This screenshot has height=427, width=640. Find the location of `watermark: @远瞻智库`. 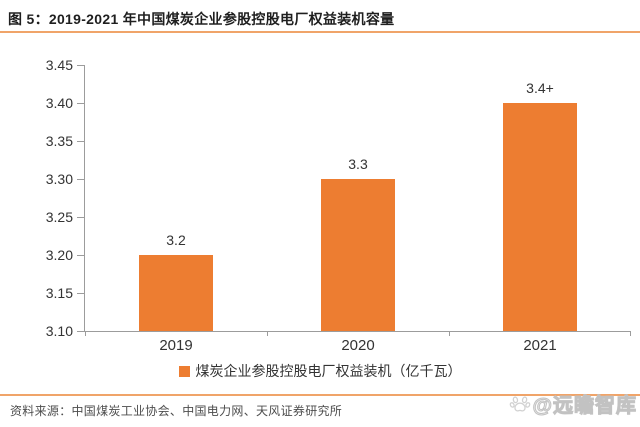

watermark: @远瞻智库 is located at coordinates (573, 403).